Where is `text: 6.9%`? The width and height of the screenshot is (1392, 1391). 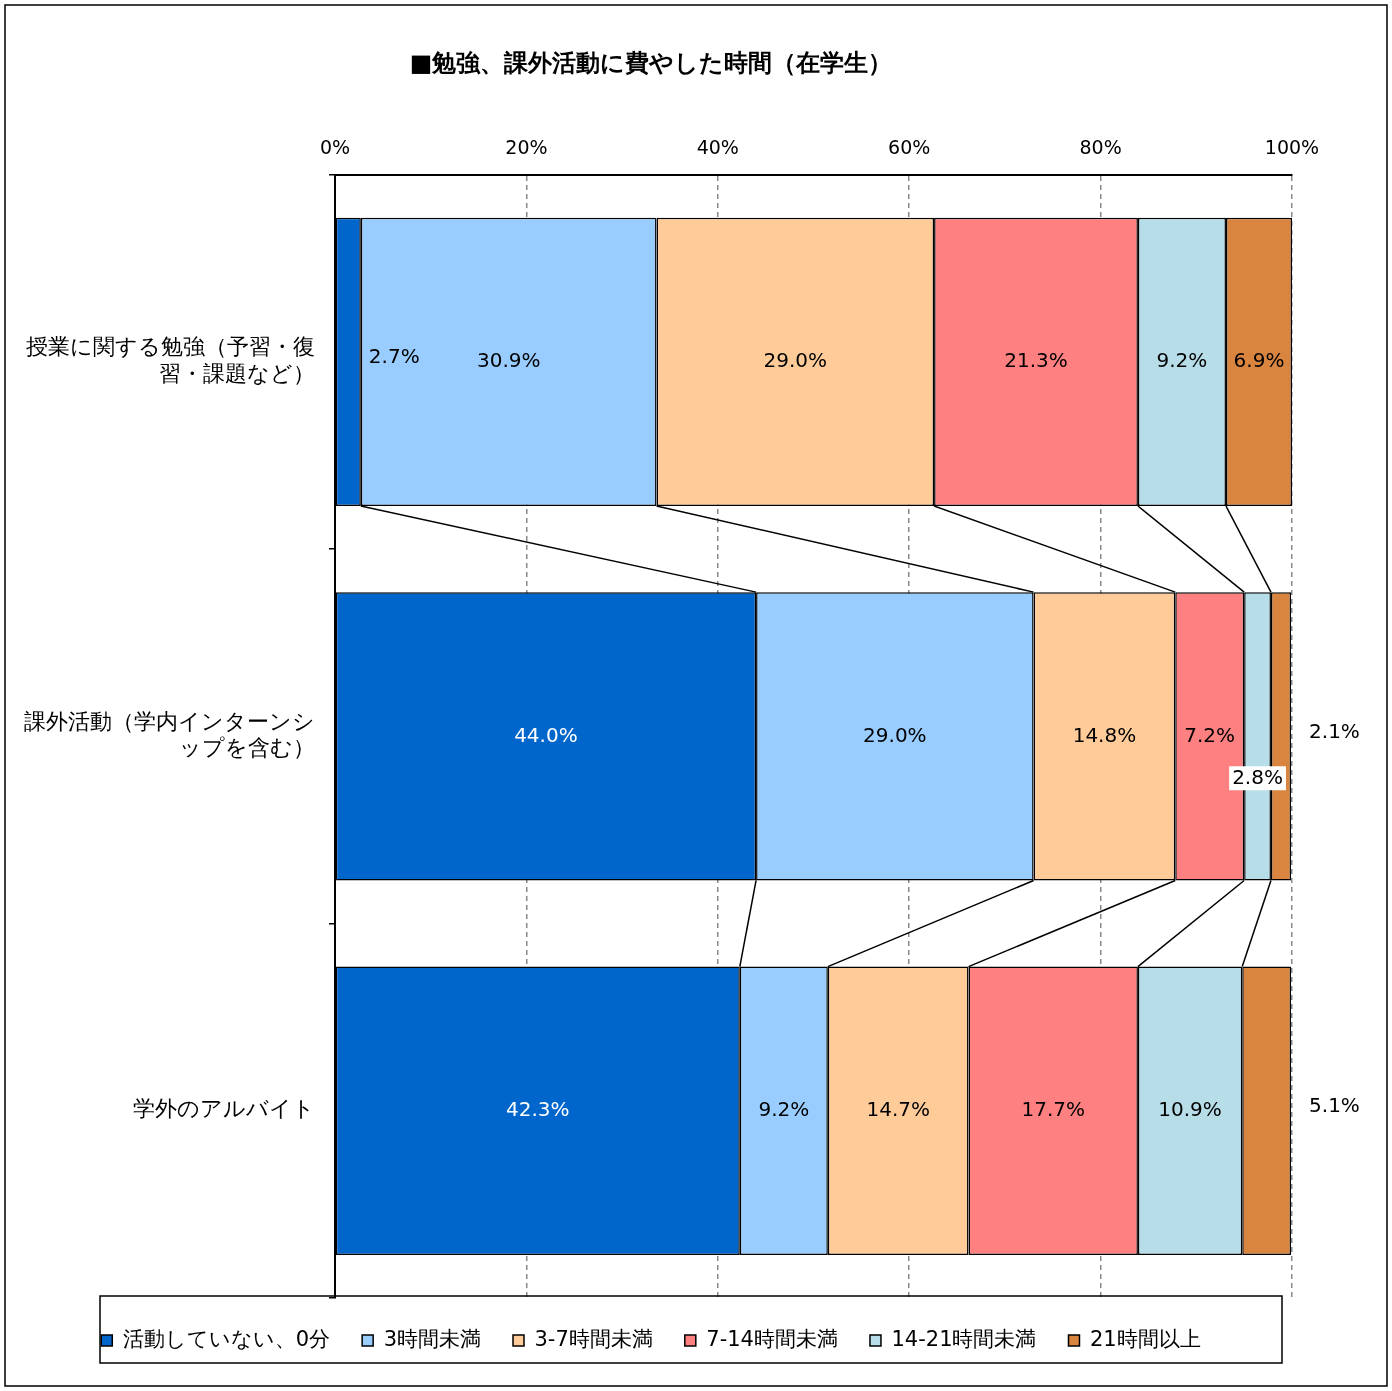 text: 6.9% is located at coordinates (1259, 360).